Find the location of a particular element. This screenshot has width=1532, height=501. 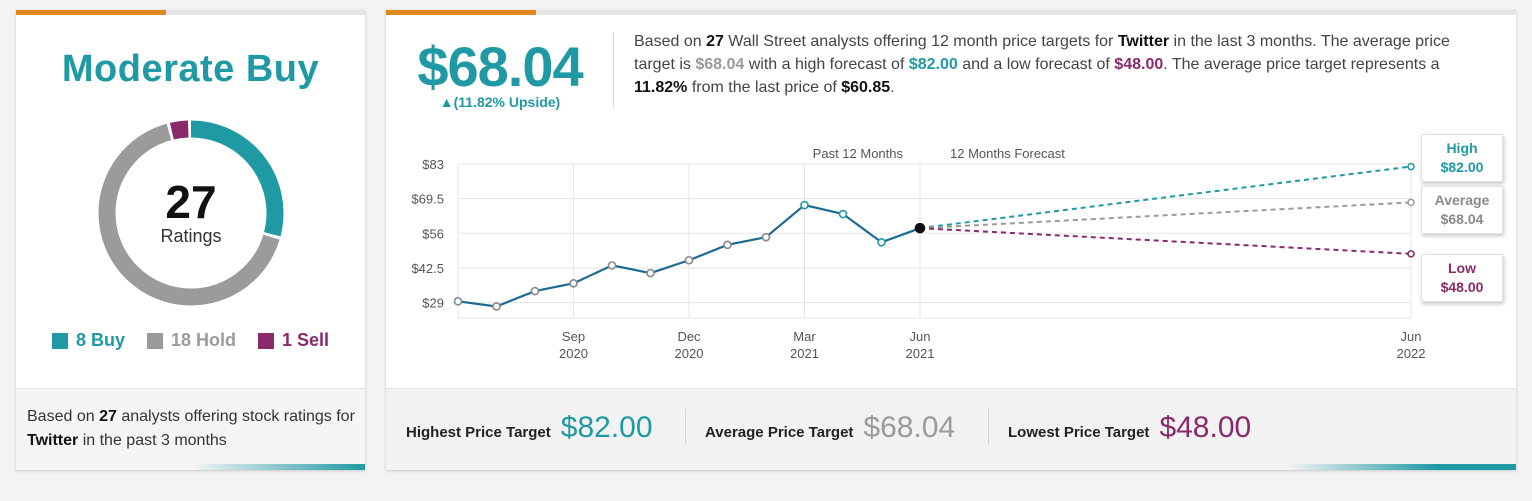

y-tick-label: $83 is located at coordinates (433, 164).